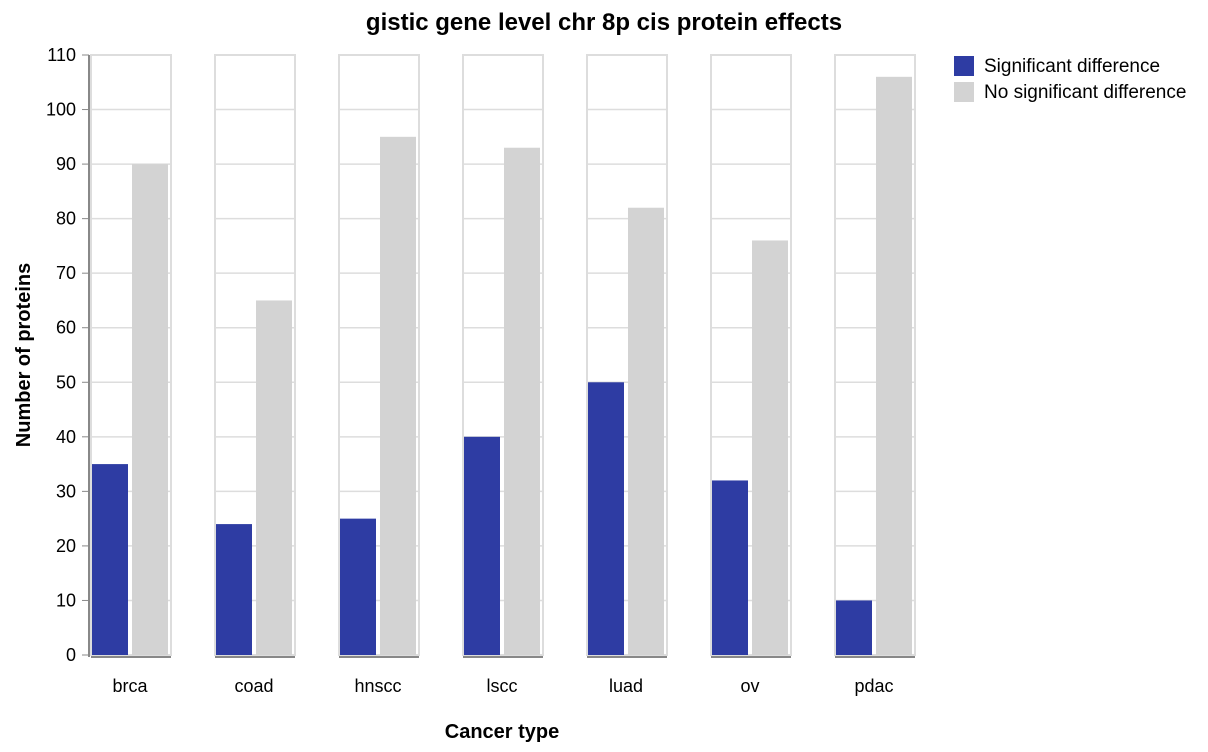 The width and height of the screenshot is (1208, 752). Describe the element at coordinates (253, 686) in the screenshot. I see `x-tick-label: coad` at that location.